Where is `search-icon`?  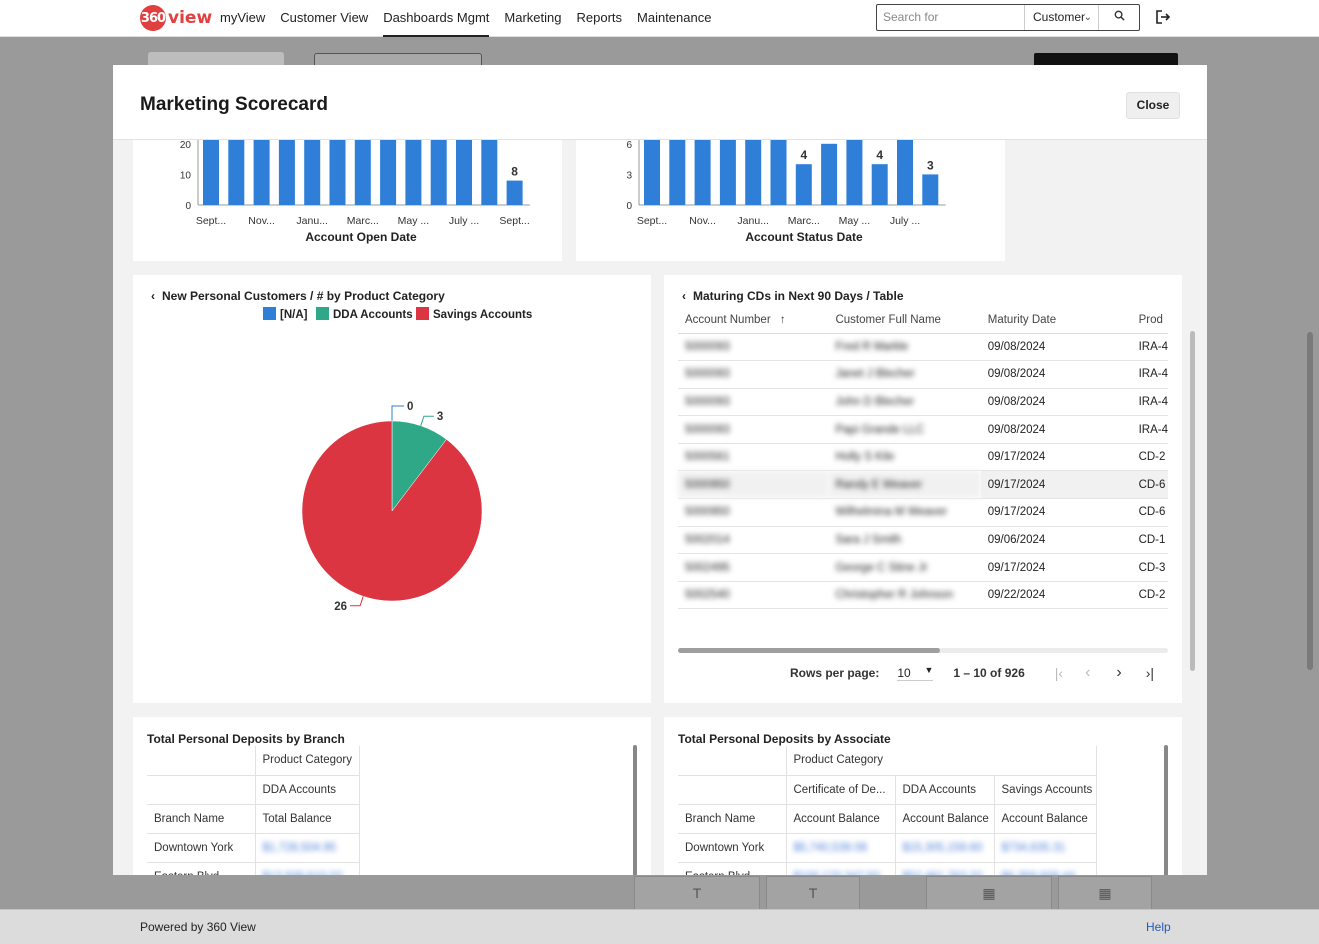
search-icon is located at coordinates (1119, 15).